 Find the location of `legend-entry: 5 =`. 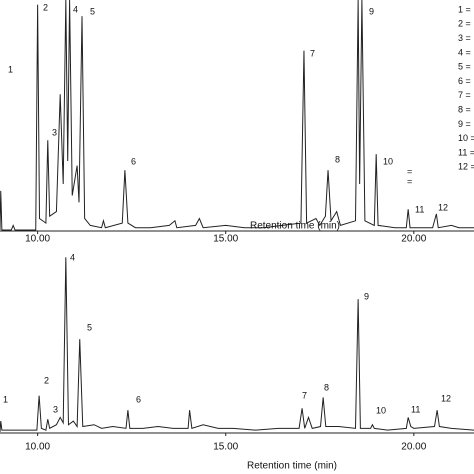

legend-entry: 5 = is located at coordinates (464, 67).